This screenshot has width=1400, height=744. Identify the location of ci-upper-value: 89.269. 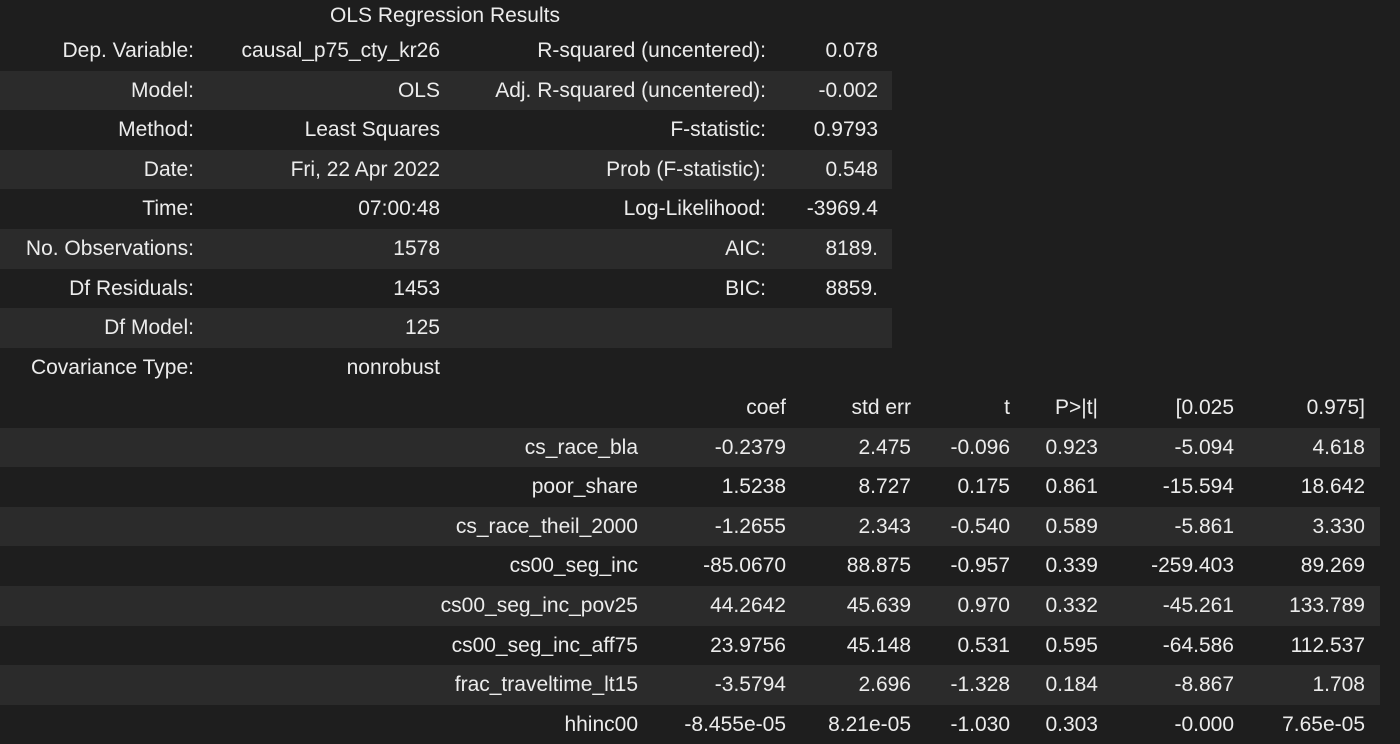
(1332, 566).